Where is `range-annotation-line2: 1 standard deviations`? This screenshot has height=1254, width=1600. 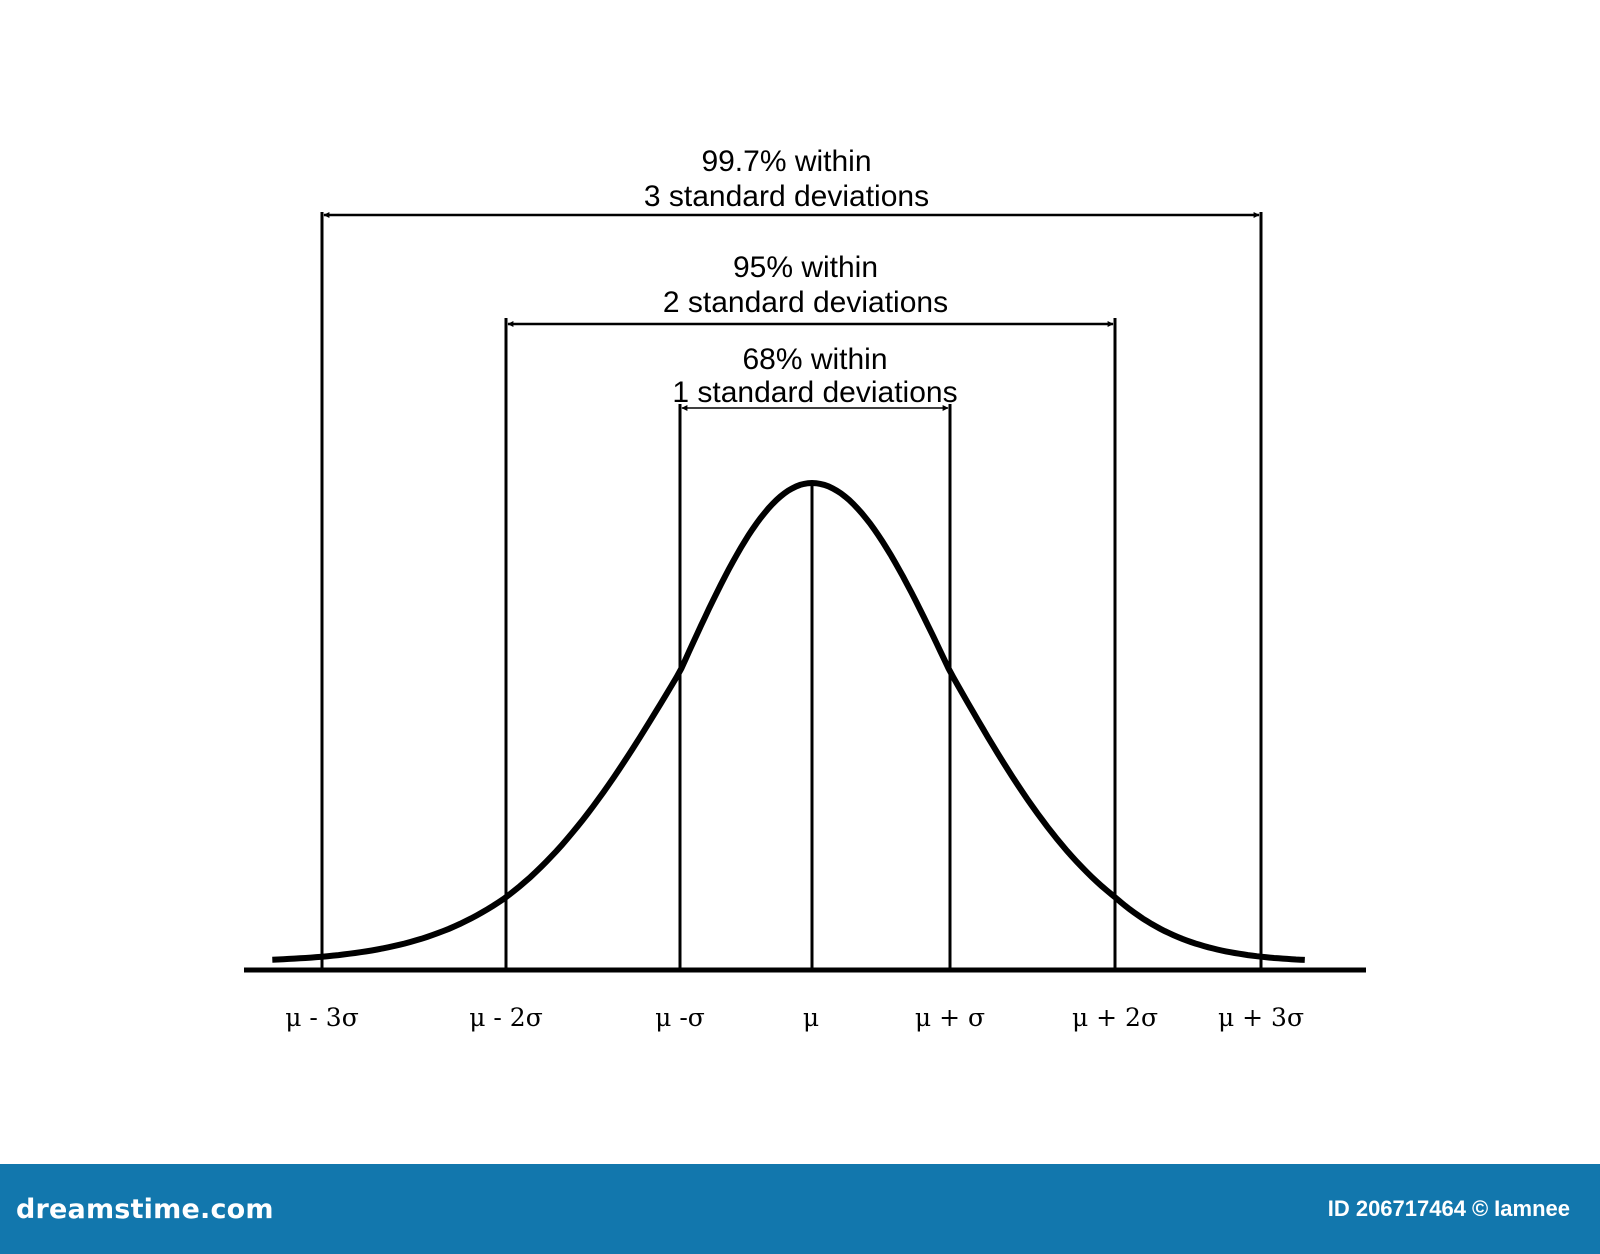
range-annotation-line2: 1 standard deviations is located at coordinates (814, 392).